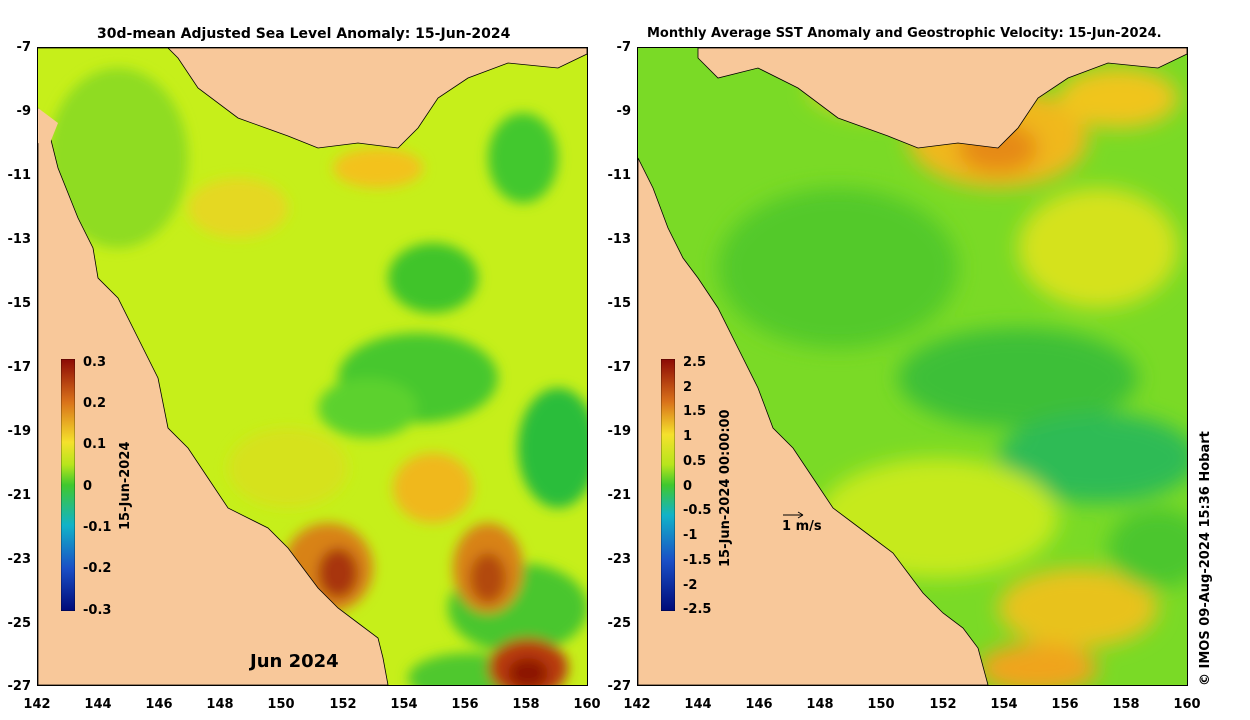  Describe the element at coordinates (695, 362) in the screenshot. I see `colorbar-tick: 2.5` at that location.